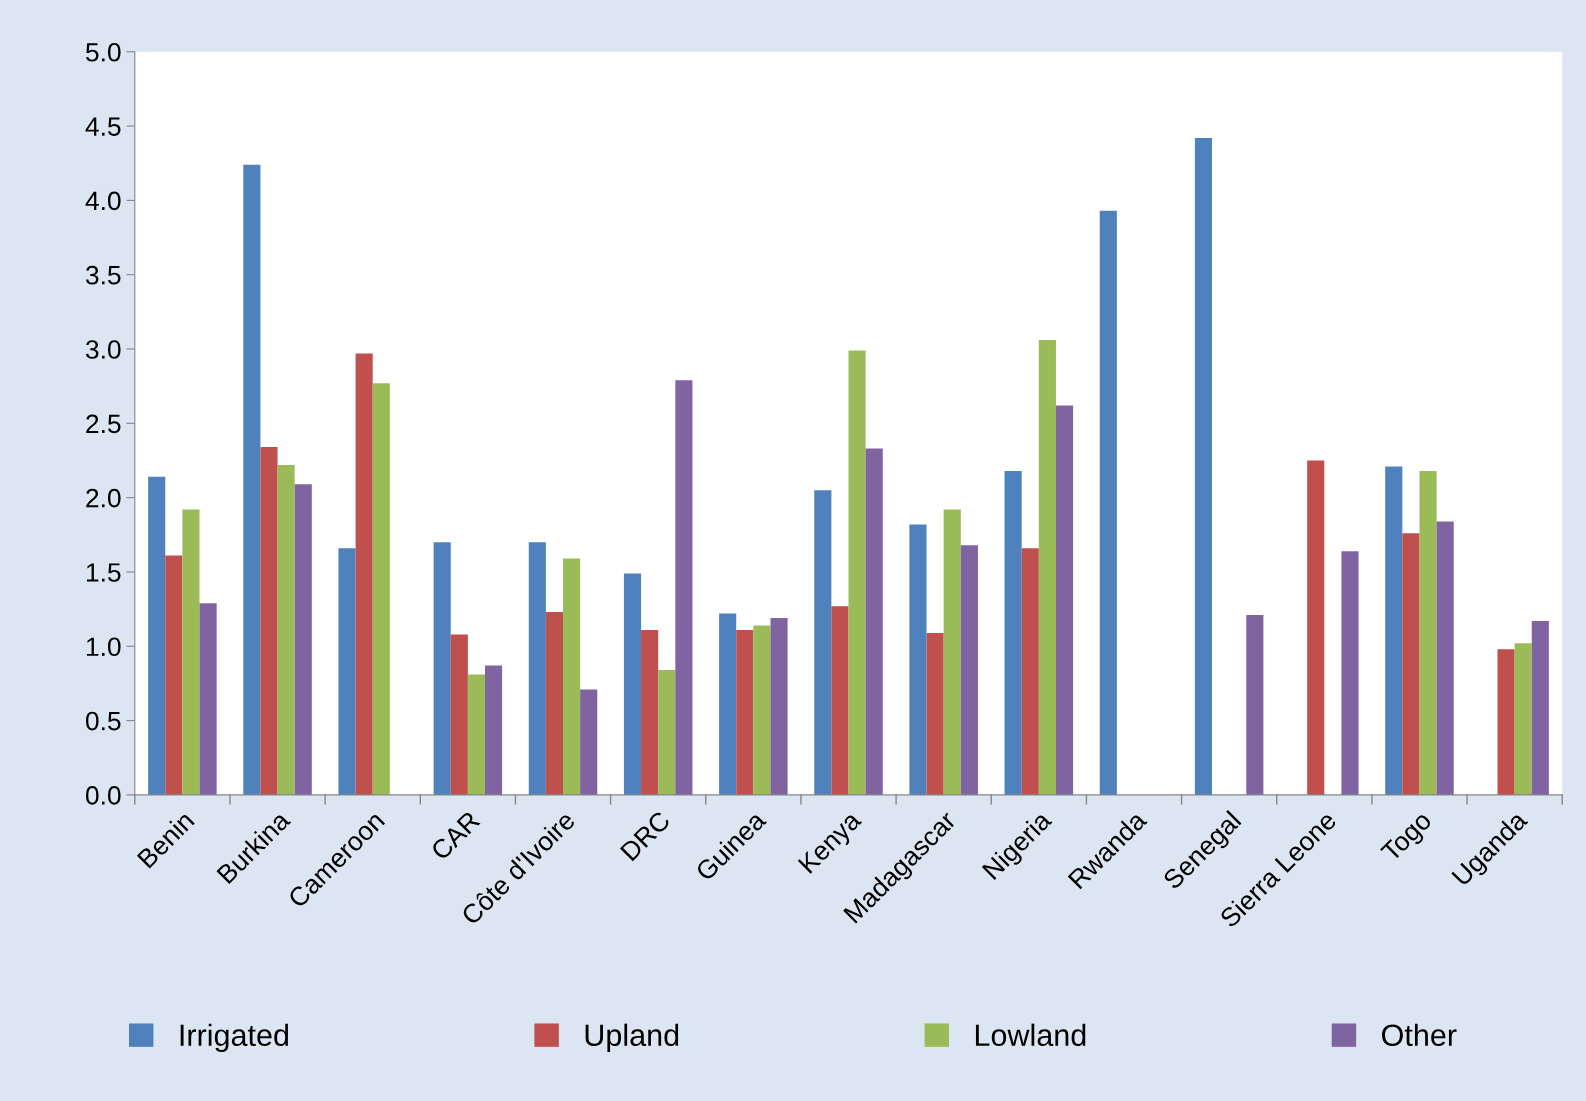 The height and width of the screenshot is (1101, 1586). Describe the element at coordinates (1419, 1035) in the screenshot. I see `legend-label: Other` at that location.